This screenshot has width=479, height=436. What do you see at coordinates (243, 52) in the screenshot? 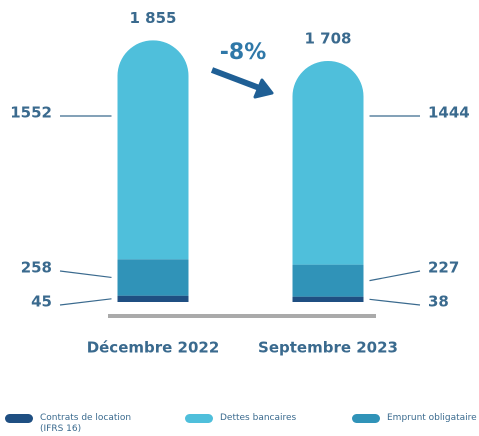
I see `annotation: -8%` at bounding box center [243, 52].